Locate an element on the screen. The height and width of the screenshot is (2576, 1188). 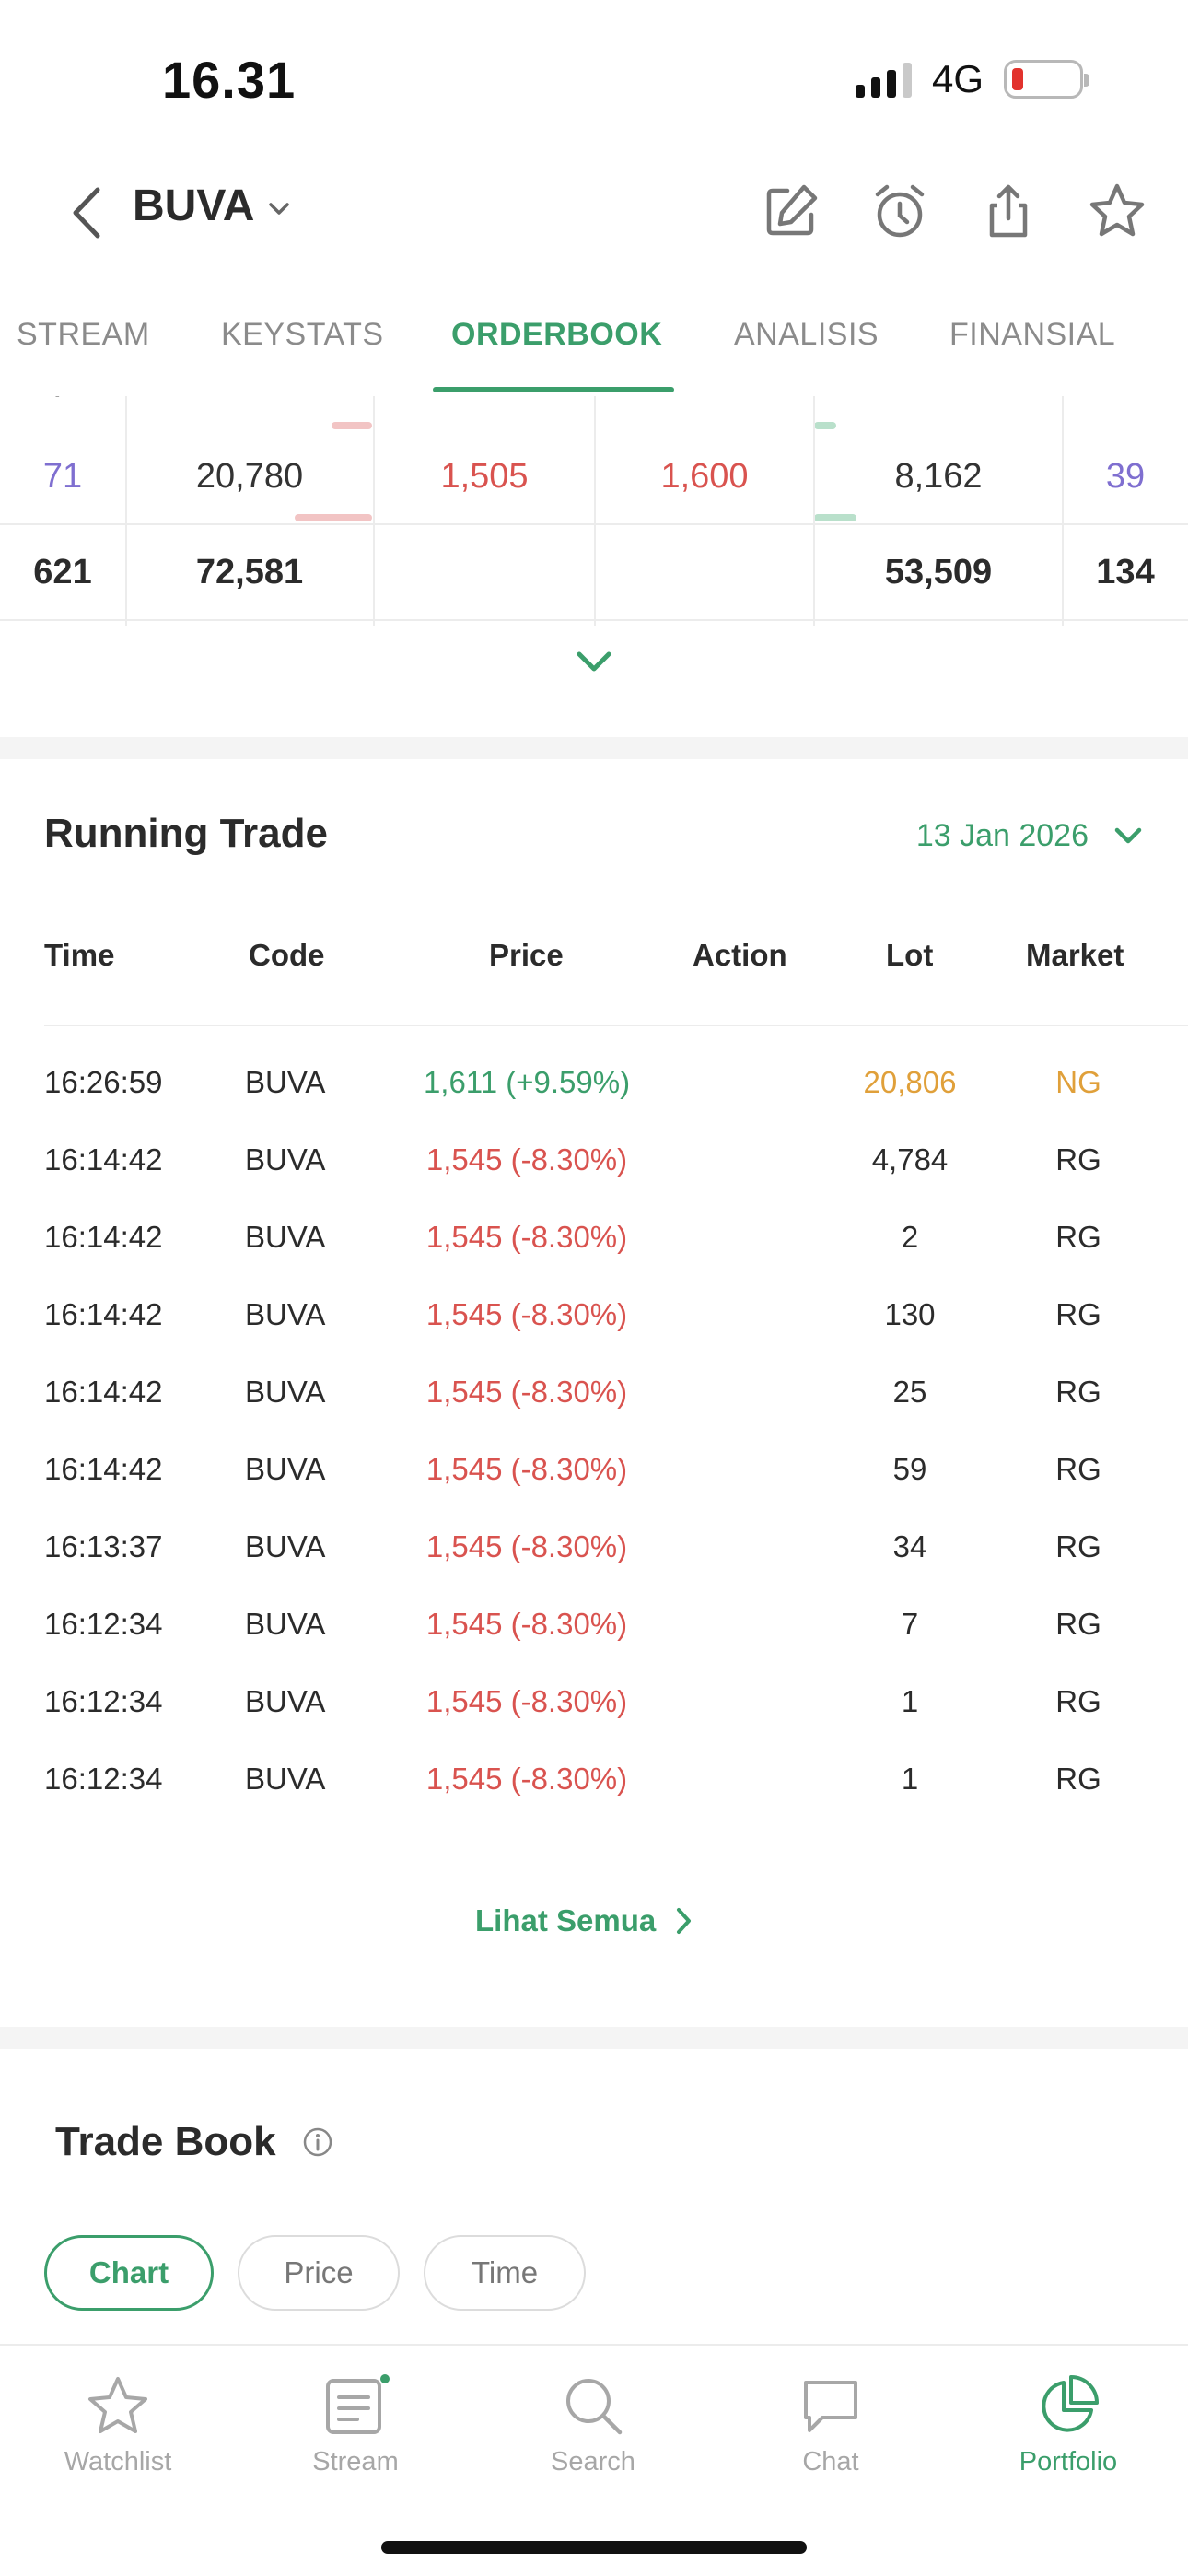
trade-time: 16:13:37 is located at coordinates (103, 1546).